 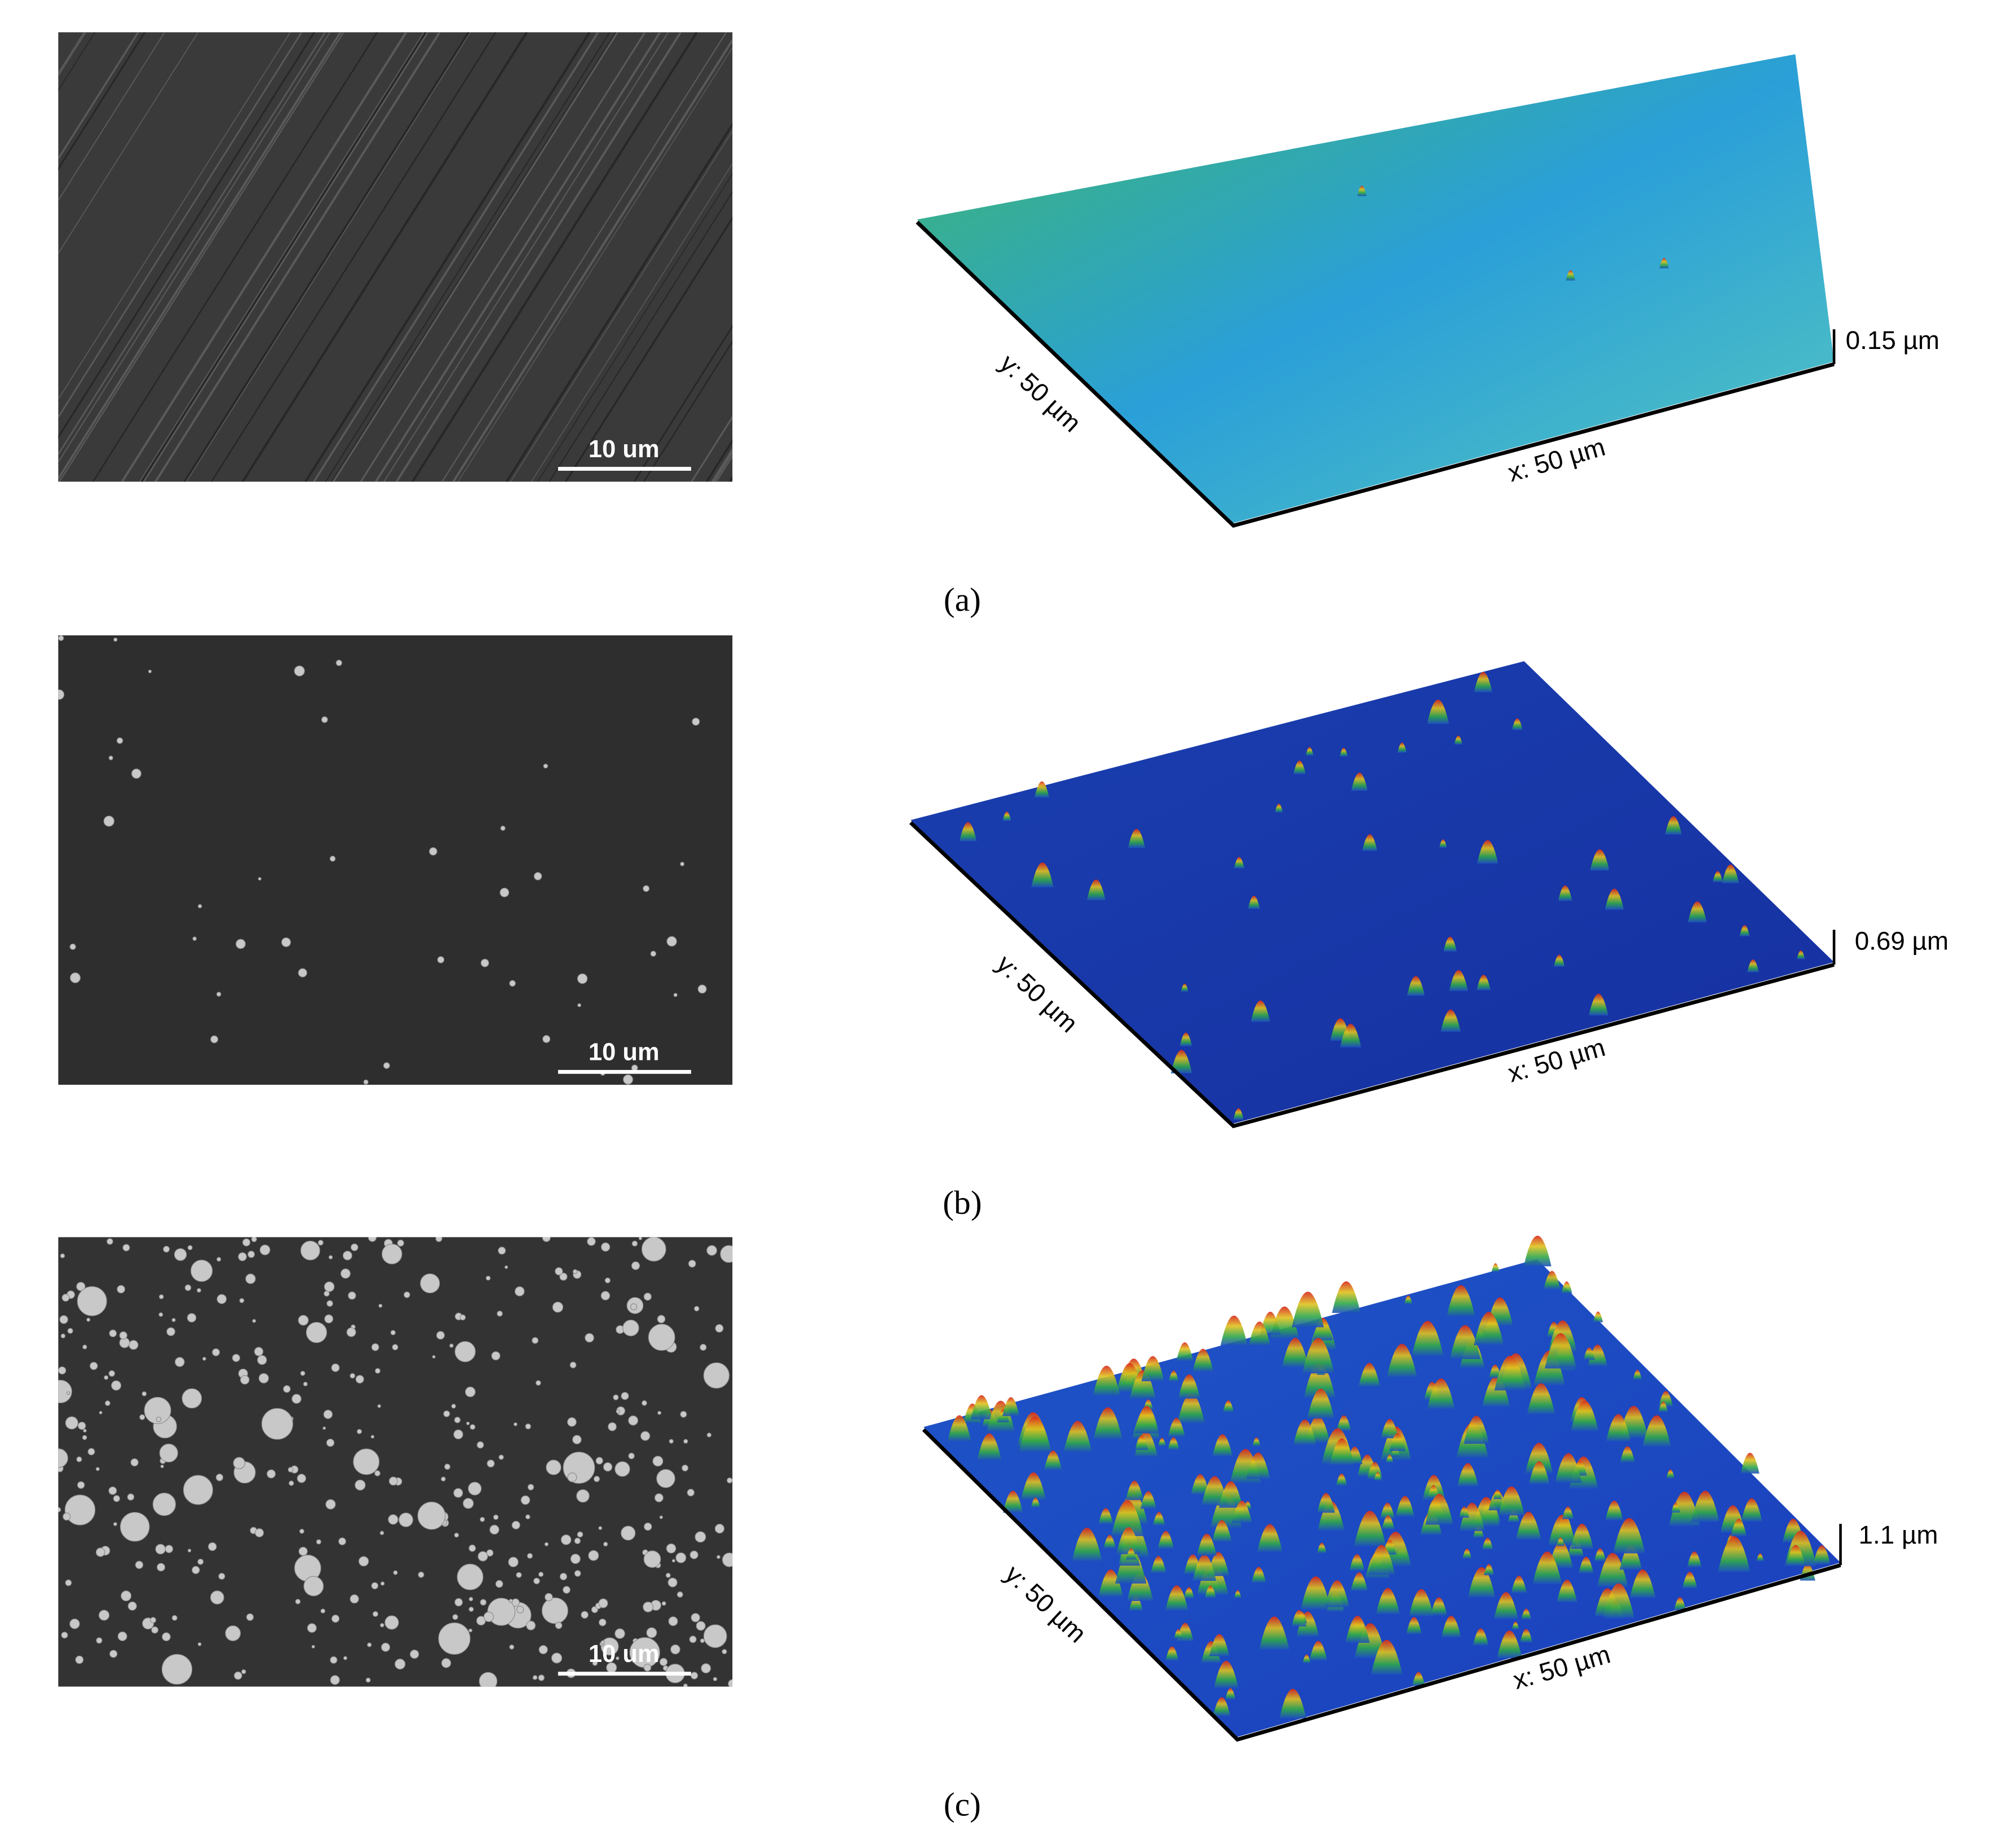 I want to click on afm-plot: y: 50 µmx: 50 µm0.15 µm, so click(x=1427, y=291).